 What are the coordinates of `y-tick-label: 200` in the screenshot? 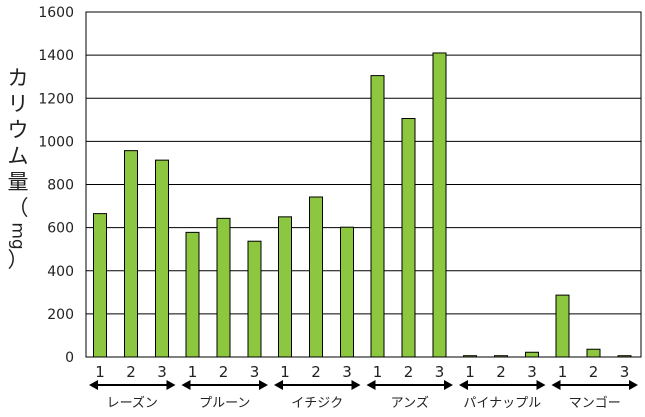 It's located at (60, 315).